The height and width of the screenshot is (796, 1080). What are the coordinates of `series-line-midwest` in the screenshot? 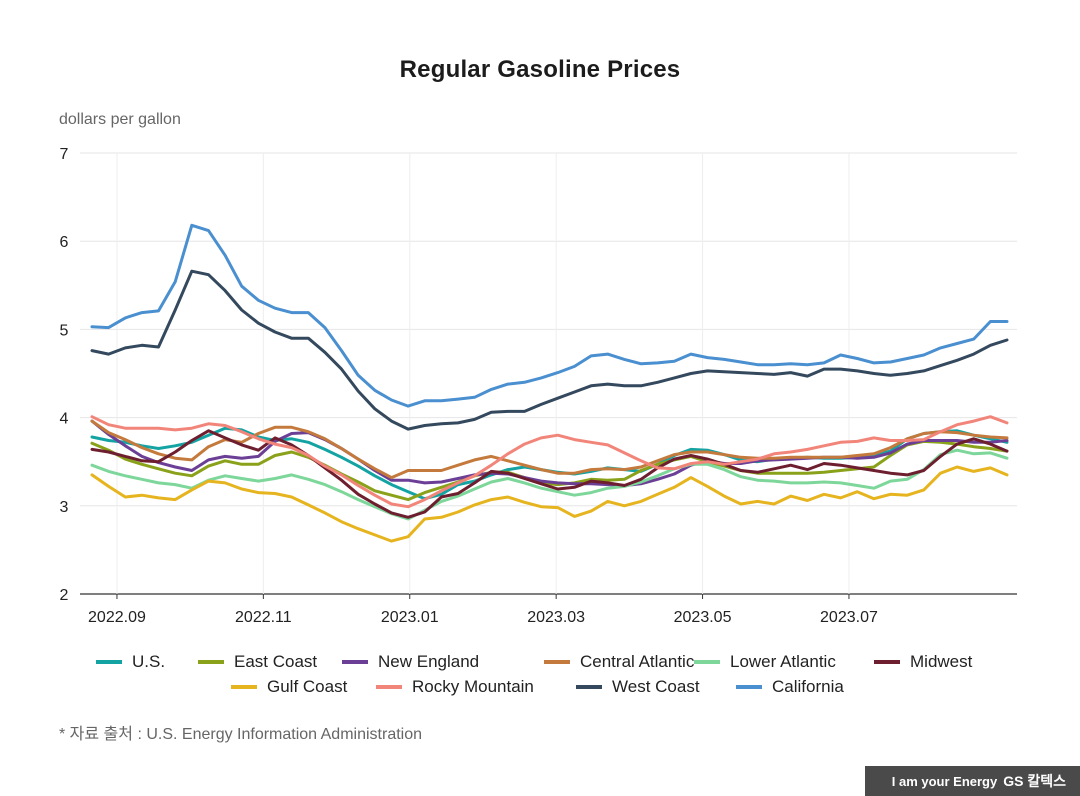 It's located at (549, 474).